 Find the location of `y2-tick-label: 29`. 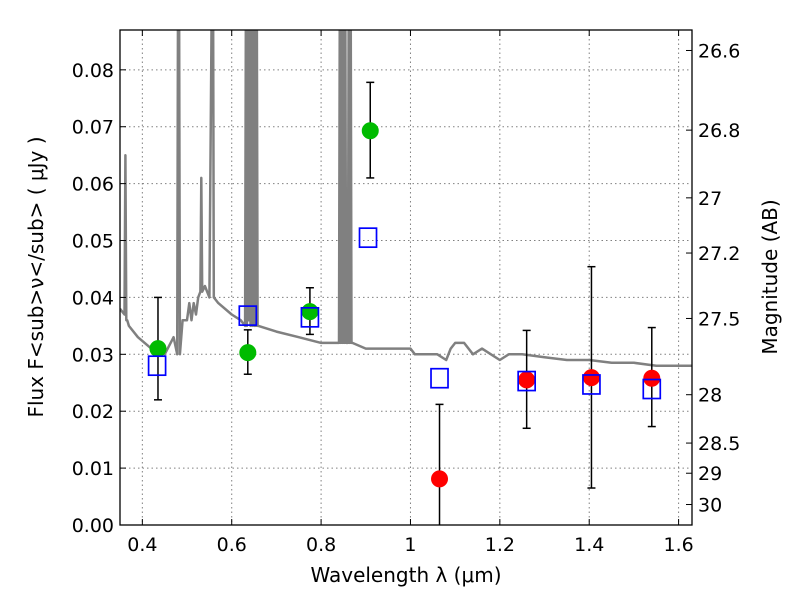

y2-tick-label: 29 is located at coordinates (710, 474).